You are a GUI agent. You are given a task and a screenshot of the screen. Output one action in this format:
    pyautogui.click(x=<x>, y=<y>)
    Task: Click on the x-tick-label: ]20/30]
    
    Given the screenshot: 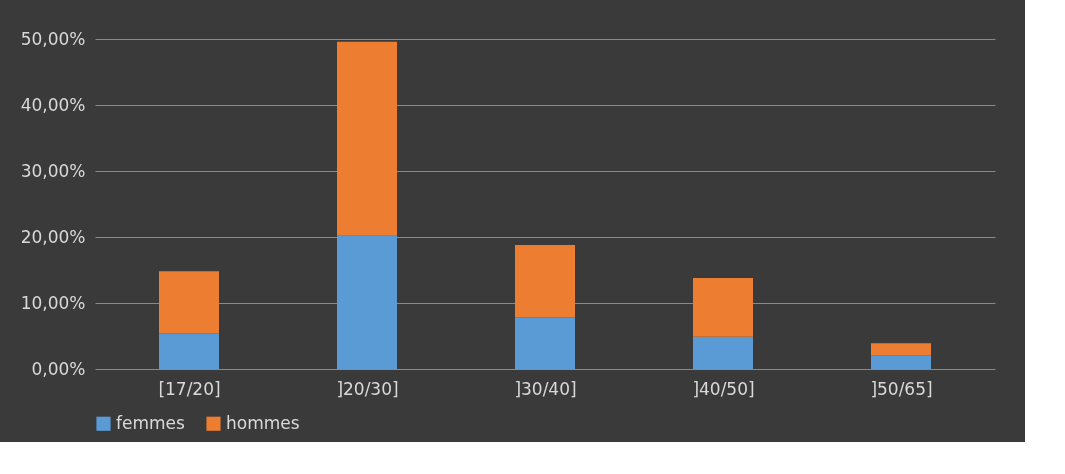 What is the action you would take?
    pyautogui.click(x=367, y=388)
    